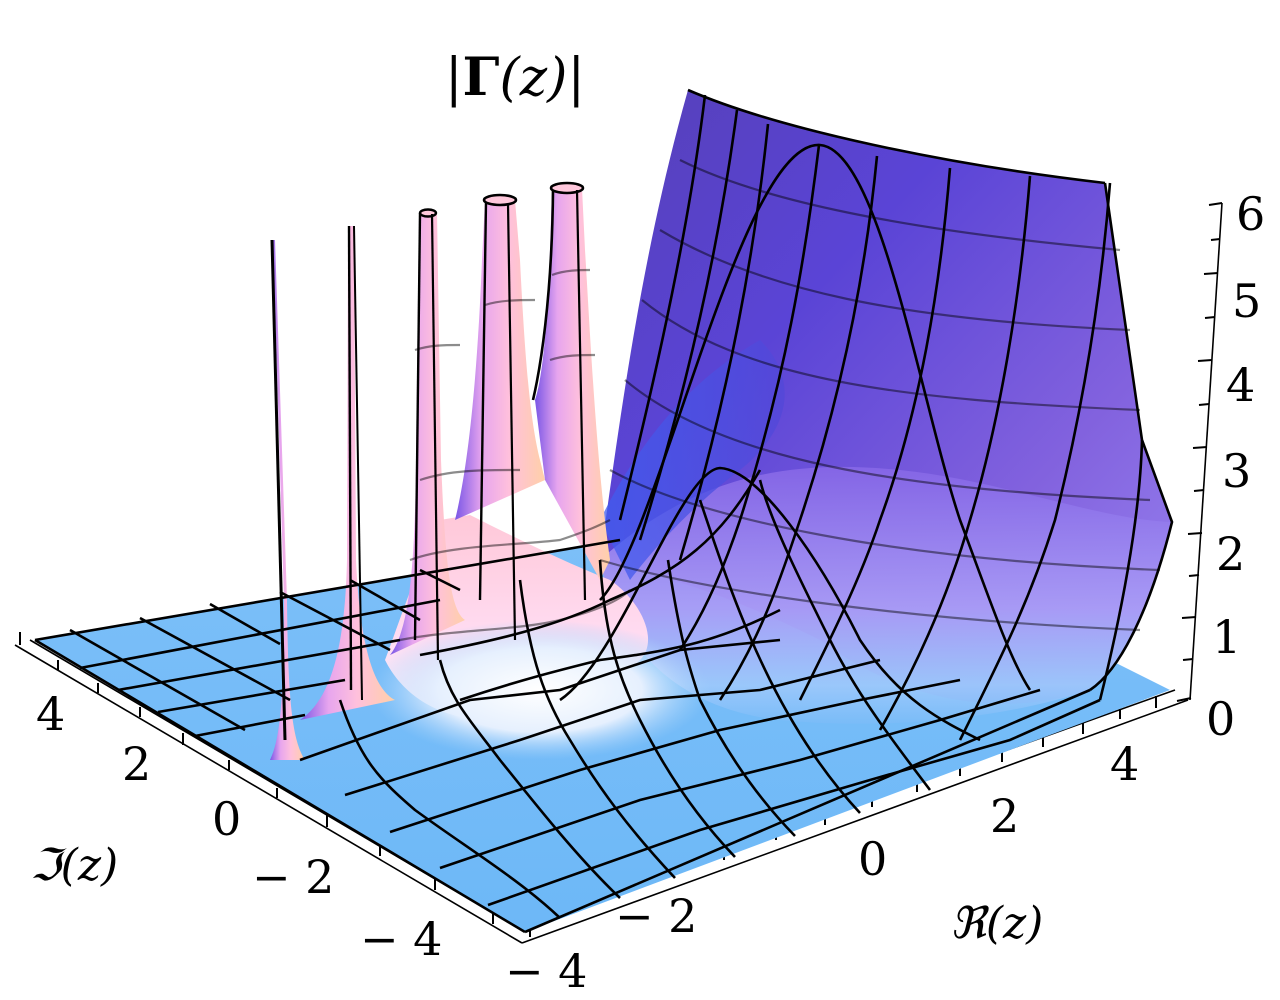 Image resolution: width=1280 pixels, height=1000 pixels. I want to click on z-tick-6: 6, so click(1250, 214).